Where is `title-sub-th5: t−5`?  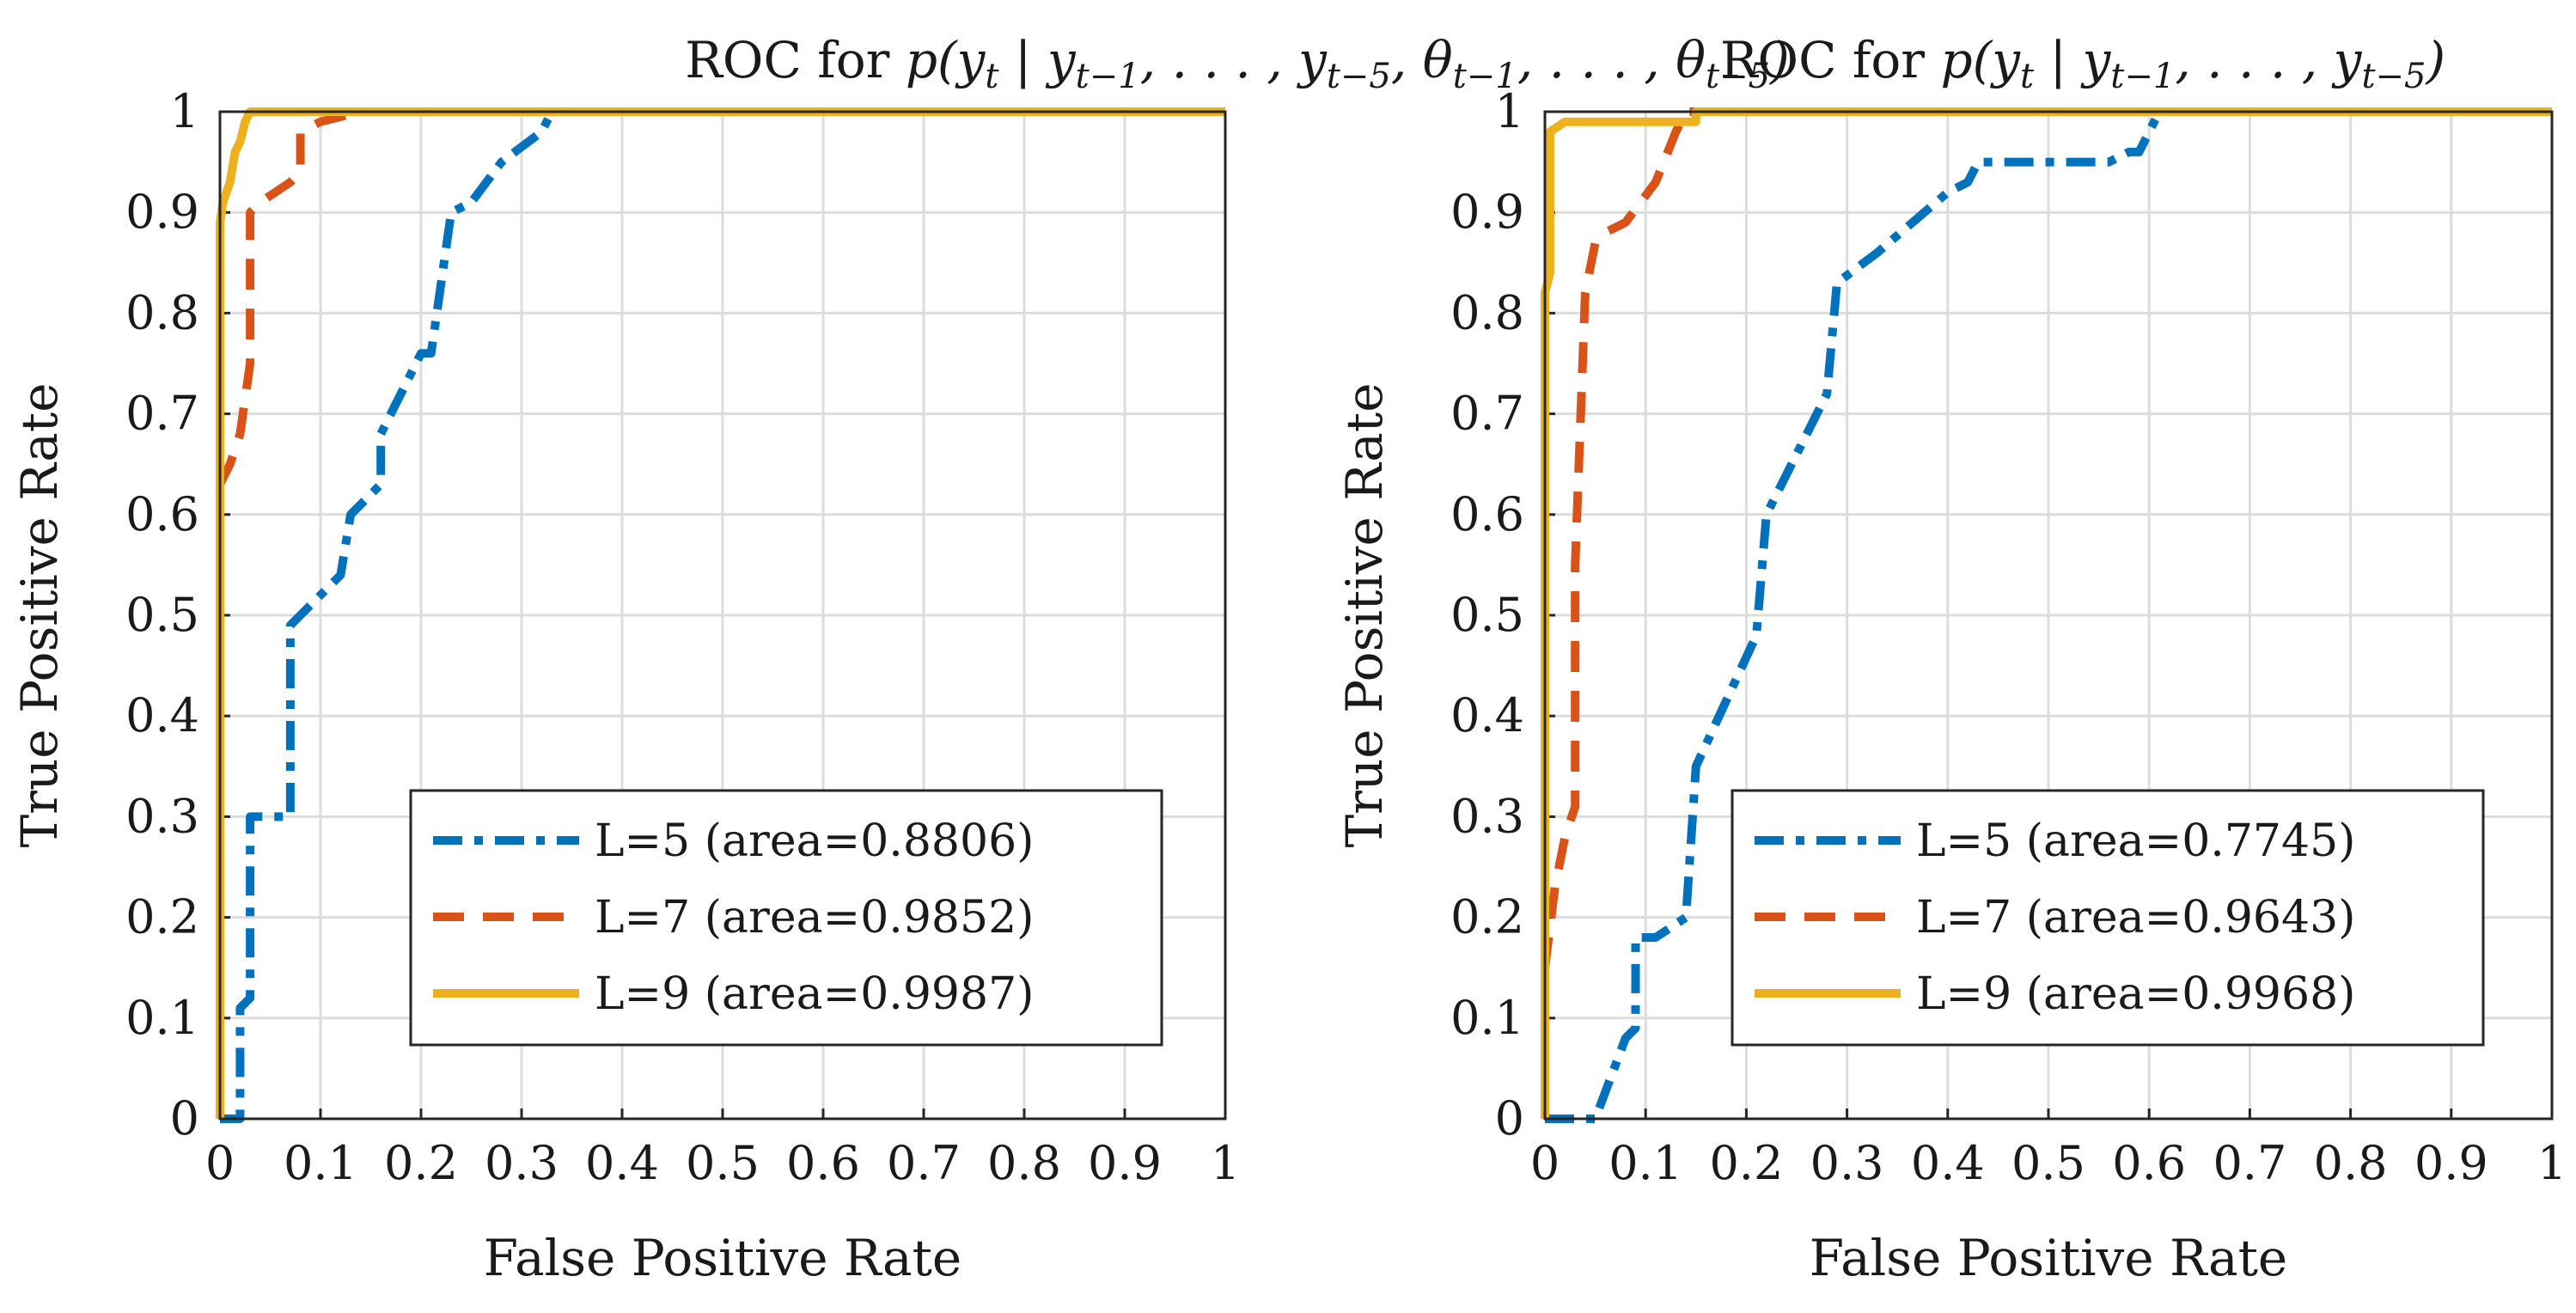 title-sub-th5: t−5 is located at coordinates (1738, 76).